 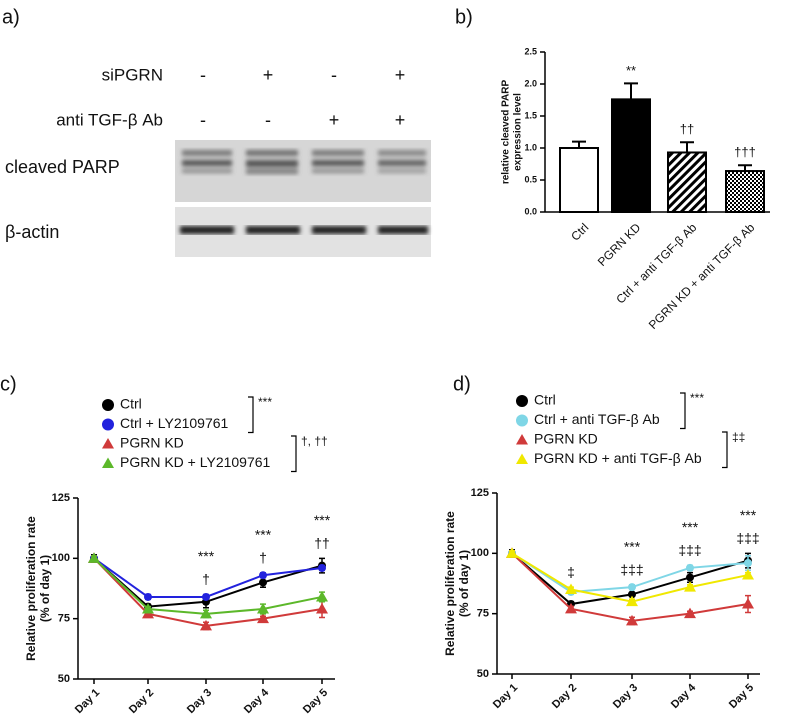 I want to click on y-axis-label: relative cleaved PARP, so click(x=506, y=132).